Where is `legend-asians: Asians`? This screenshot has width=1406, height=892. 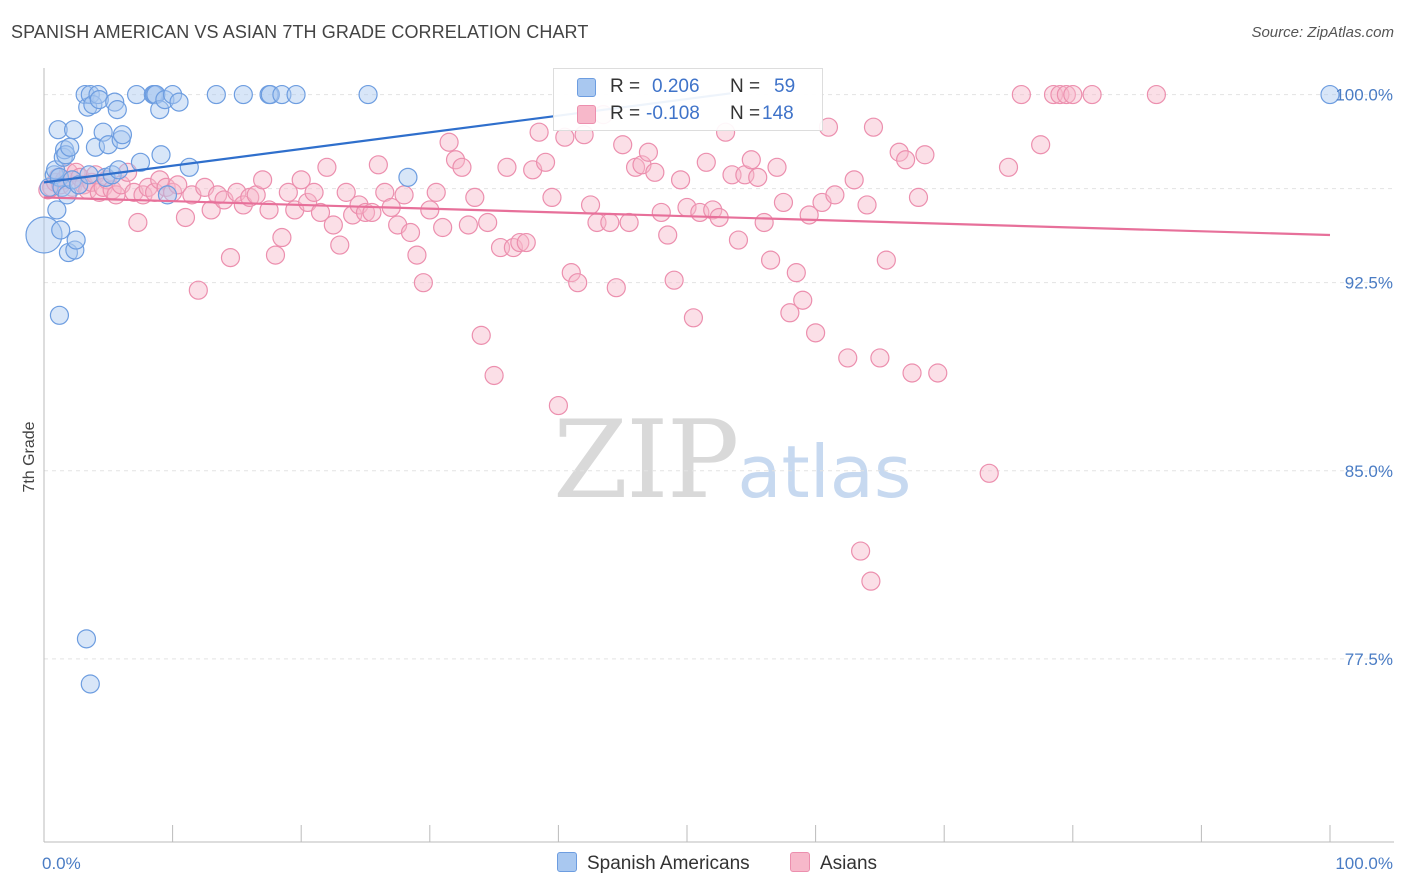
legend-asians: Asians is located at coordinates (833, 863).